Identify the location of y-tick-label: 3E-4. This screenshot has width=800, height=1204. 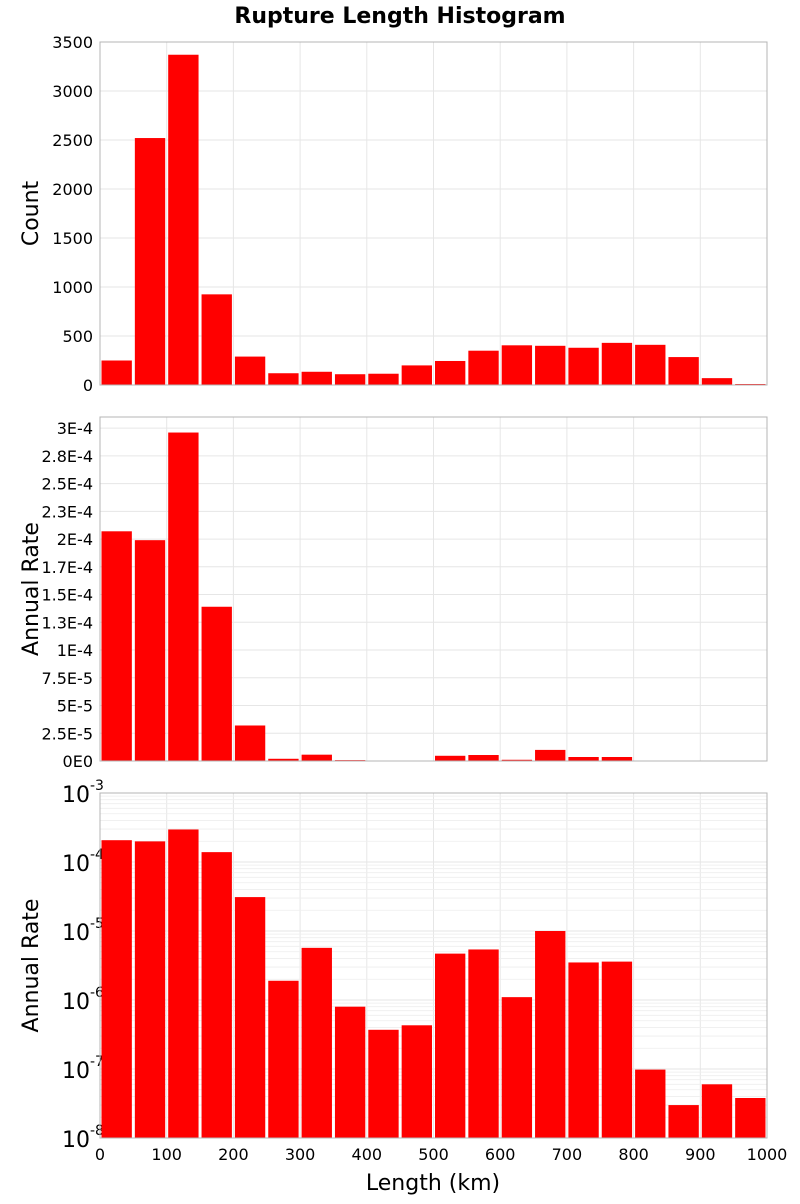
(75, 428).